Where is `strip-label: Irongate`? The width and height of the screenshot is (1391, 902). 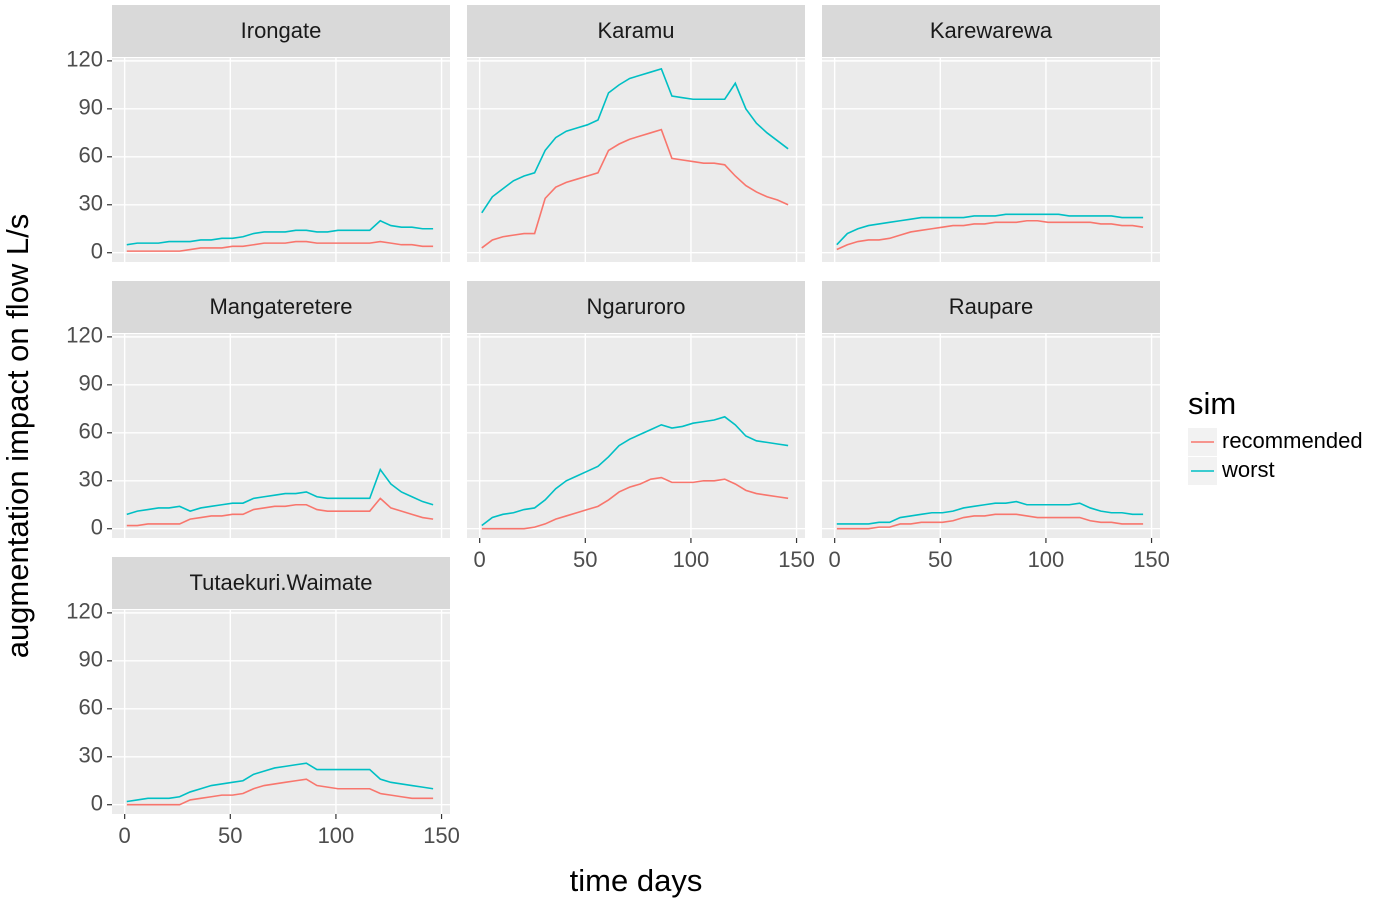 strip-label: Irongate is located at coordinates (281, 30).